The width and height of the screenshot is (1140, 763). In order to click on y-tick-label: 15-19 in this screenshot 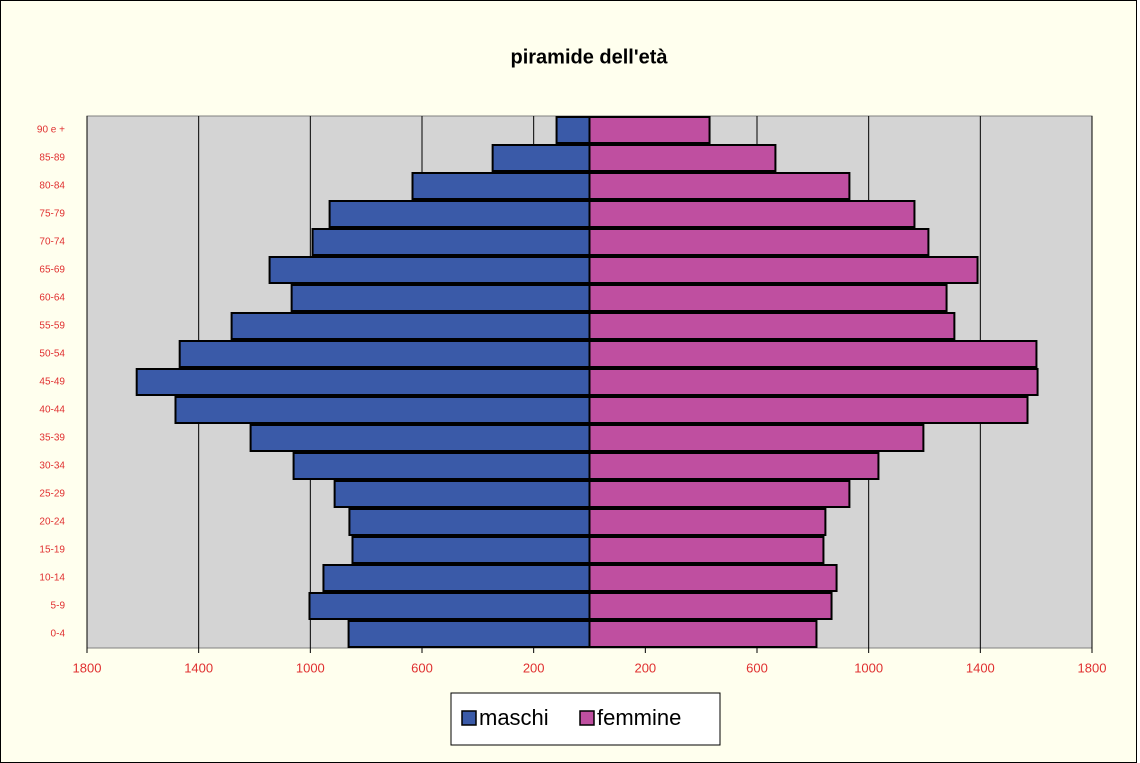, I will do `click(52, 550)`.